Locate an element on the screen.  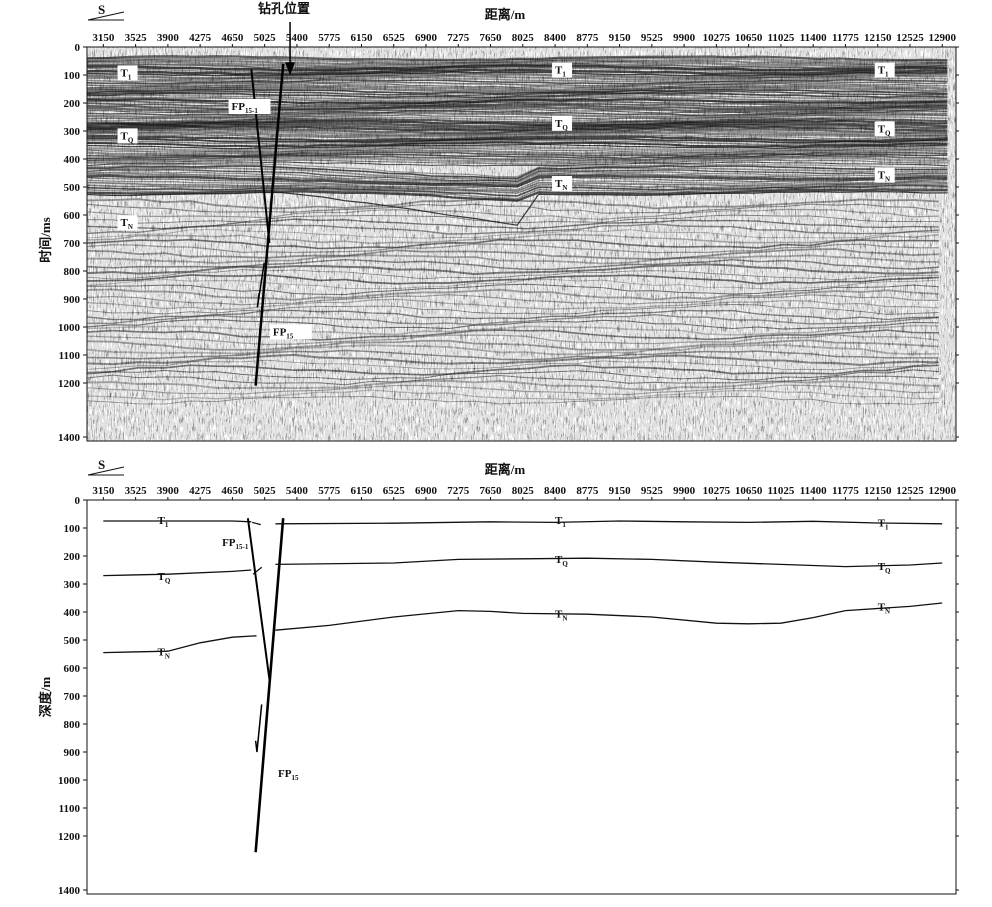
x-tick-label: 12525 is located at coordinates (910, 491).